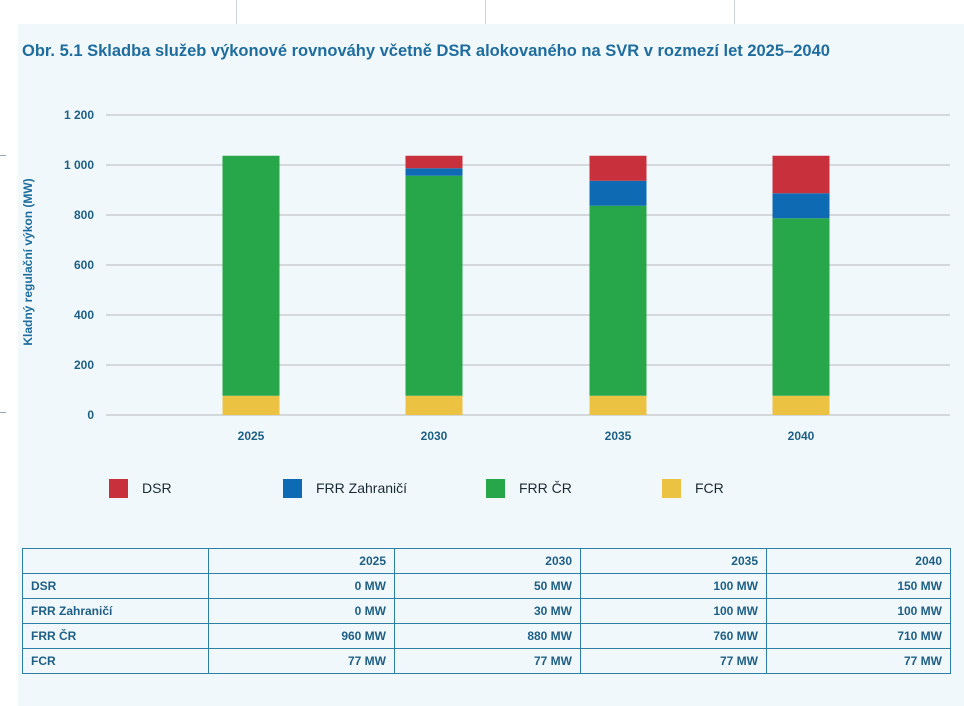 The image size is (964, 706). I want to click on legend-item-dsr: DSR, so click(140, 488).